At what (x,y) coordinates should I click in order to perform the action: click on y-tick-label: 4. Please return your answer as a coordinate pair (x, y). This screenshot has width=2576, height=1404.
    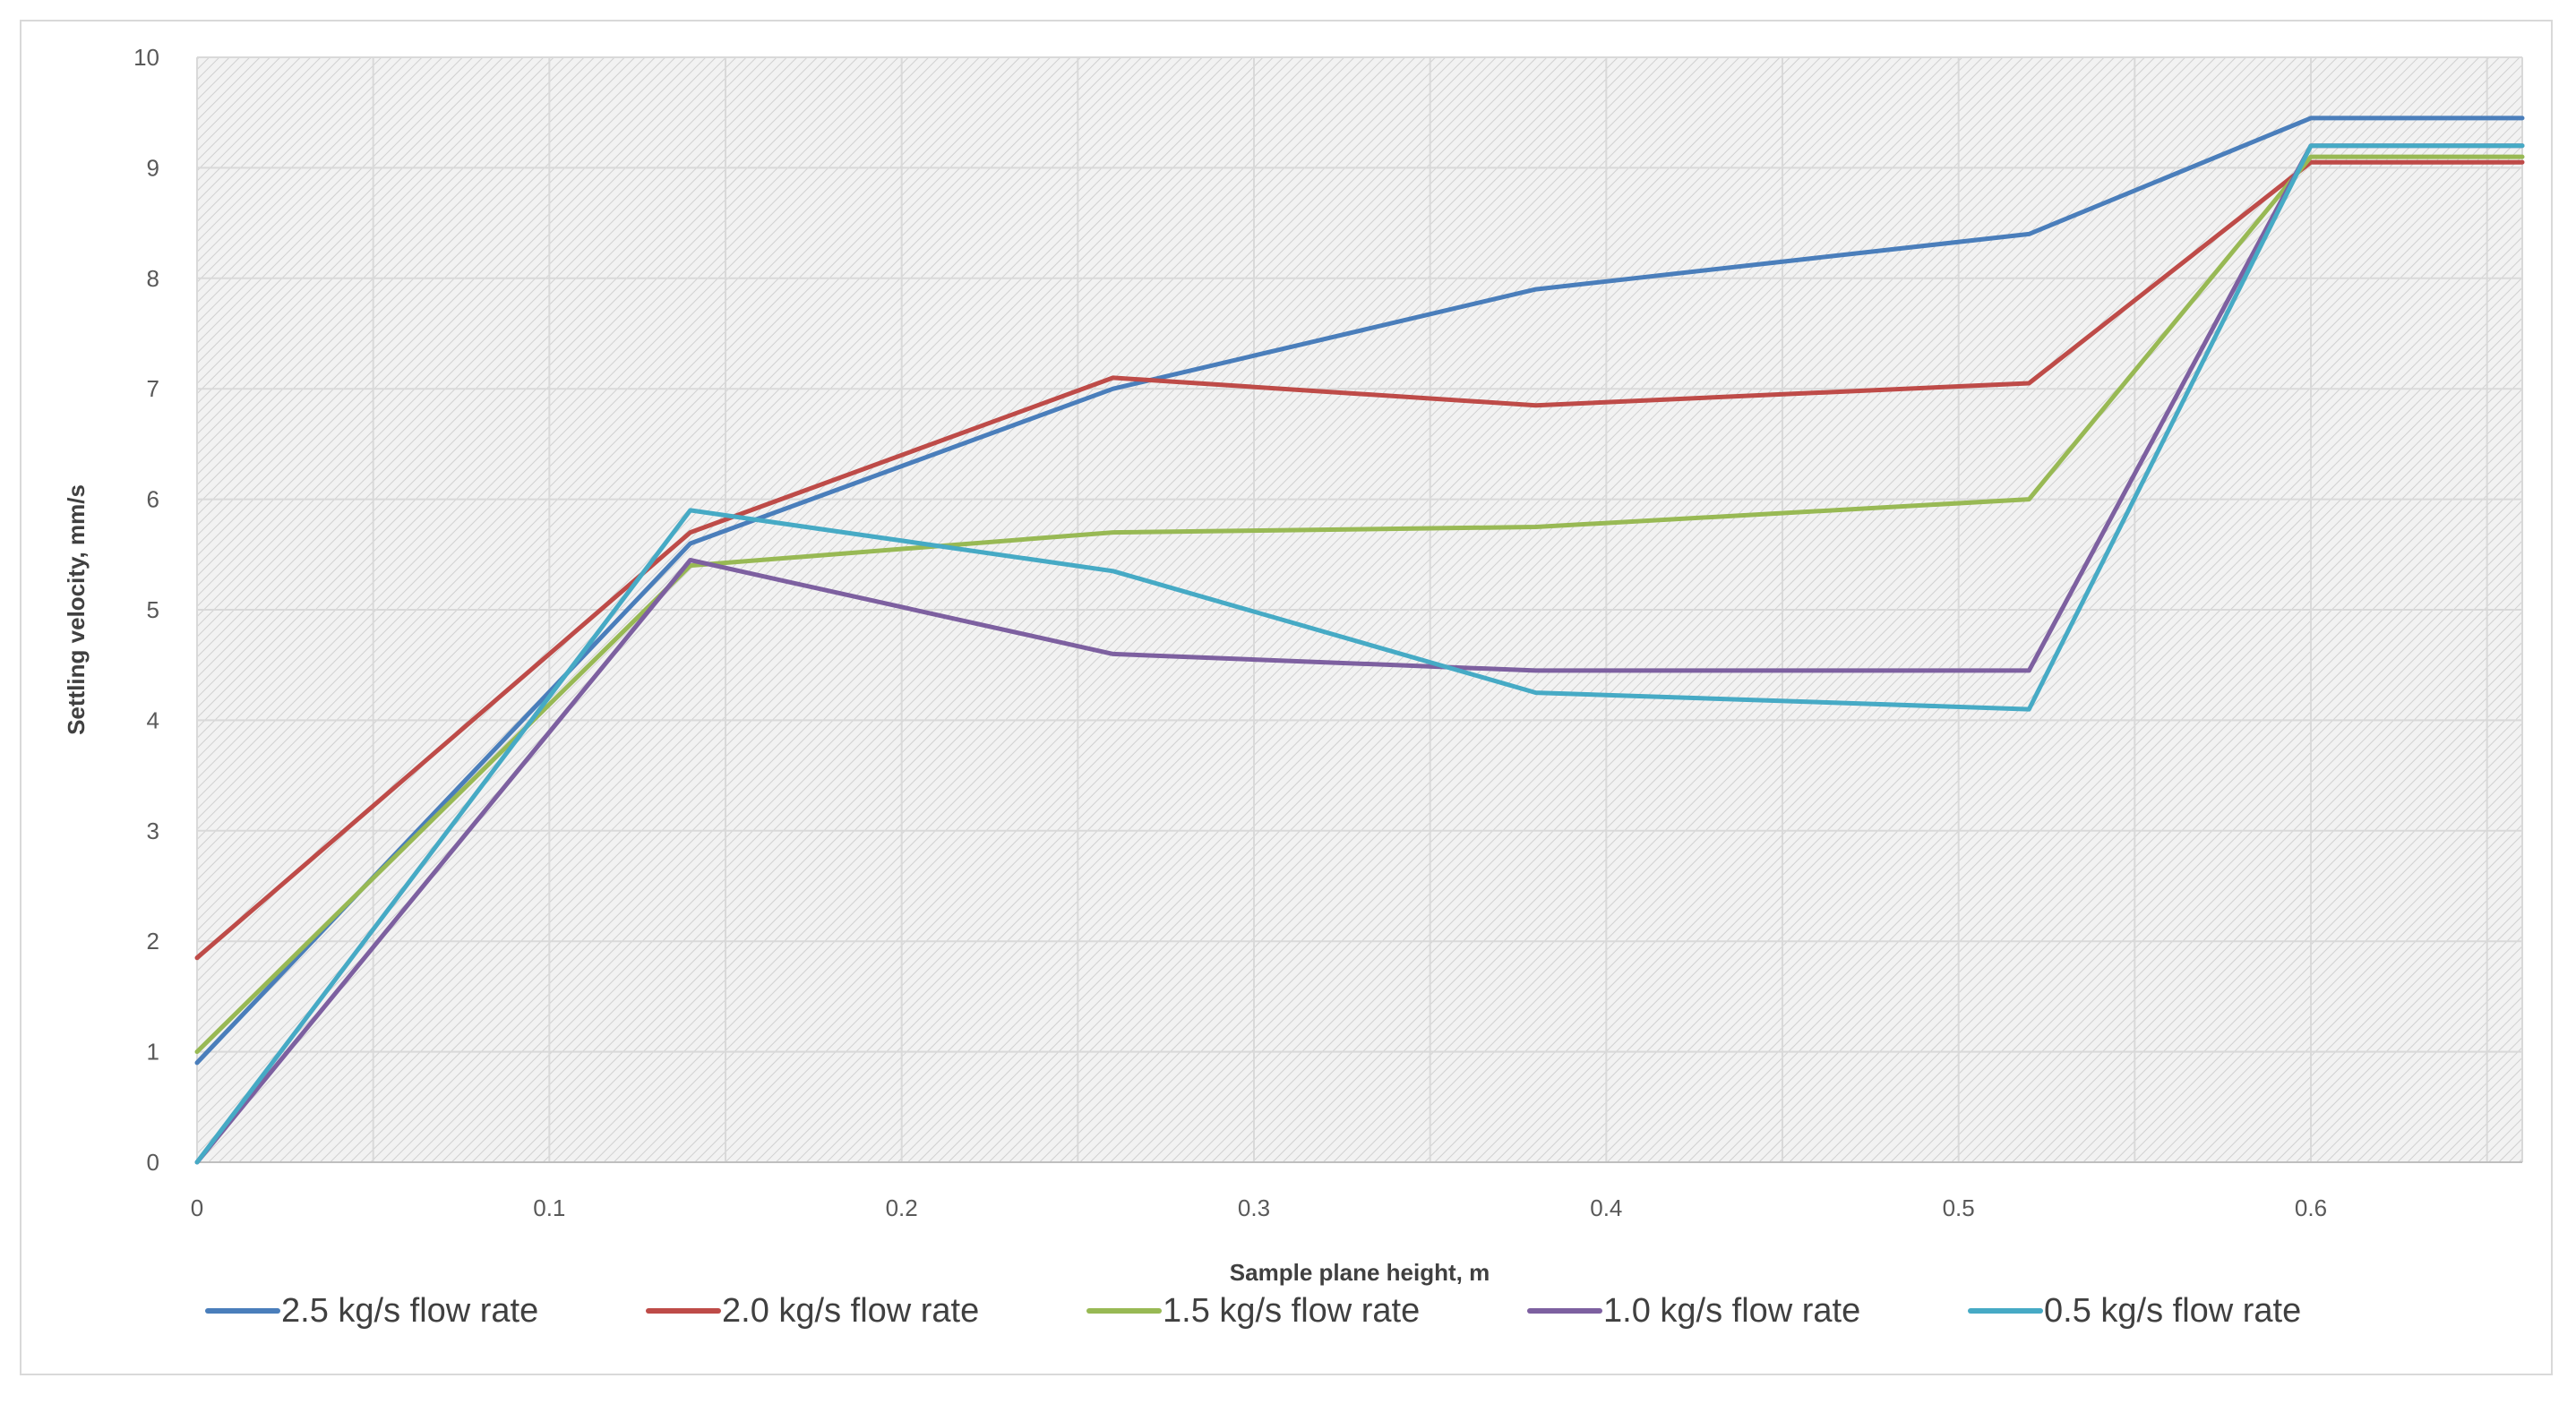
    Looking at the image, I should click on (153, 719).